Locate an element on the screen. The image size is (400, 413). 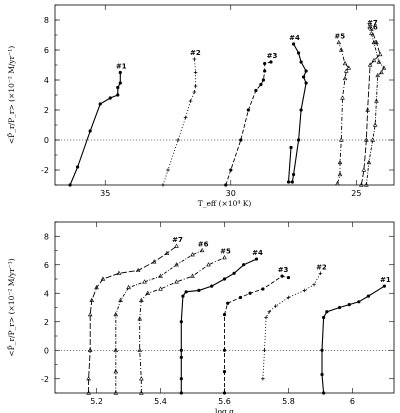
series-label: #7 is located at coordinates (177, 240).